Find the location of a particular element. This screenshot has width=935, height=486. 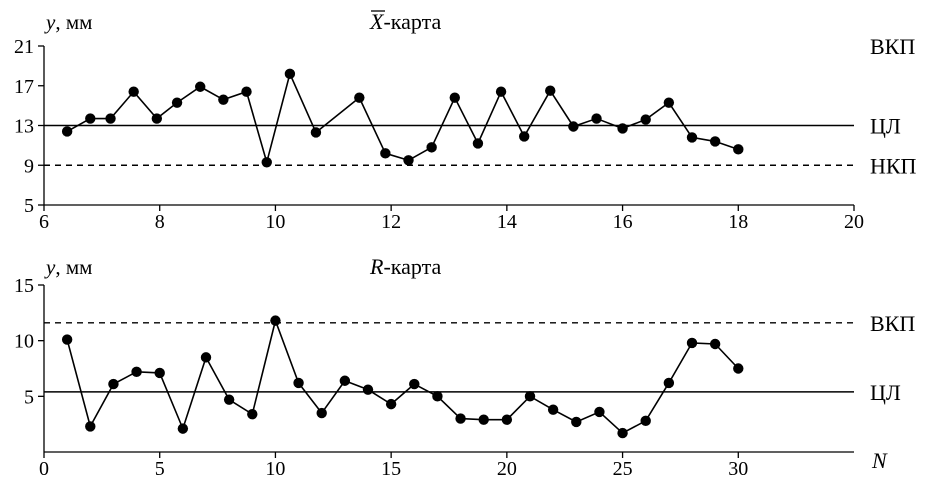

x-tick-label: 12 is located at coordinates (391, 222).